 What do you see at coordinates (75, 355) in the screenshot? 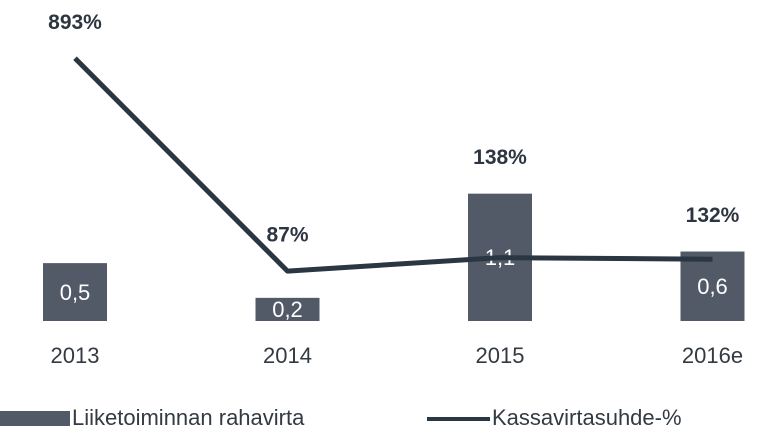
I see `x-tick-label: 2013` at bounding box center [75, 355].